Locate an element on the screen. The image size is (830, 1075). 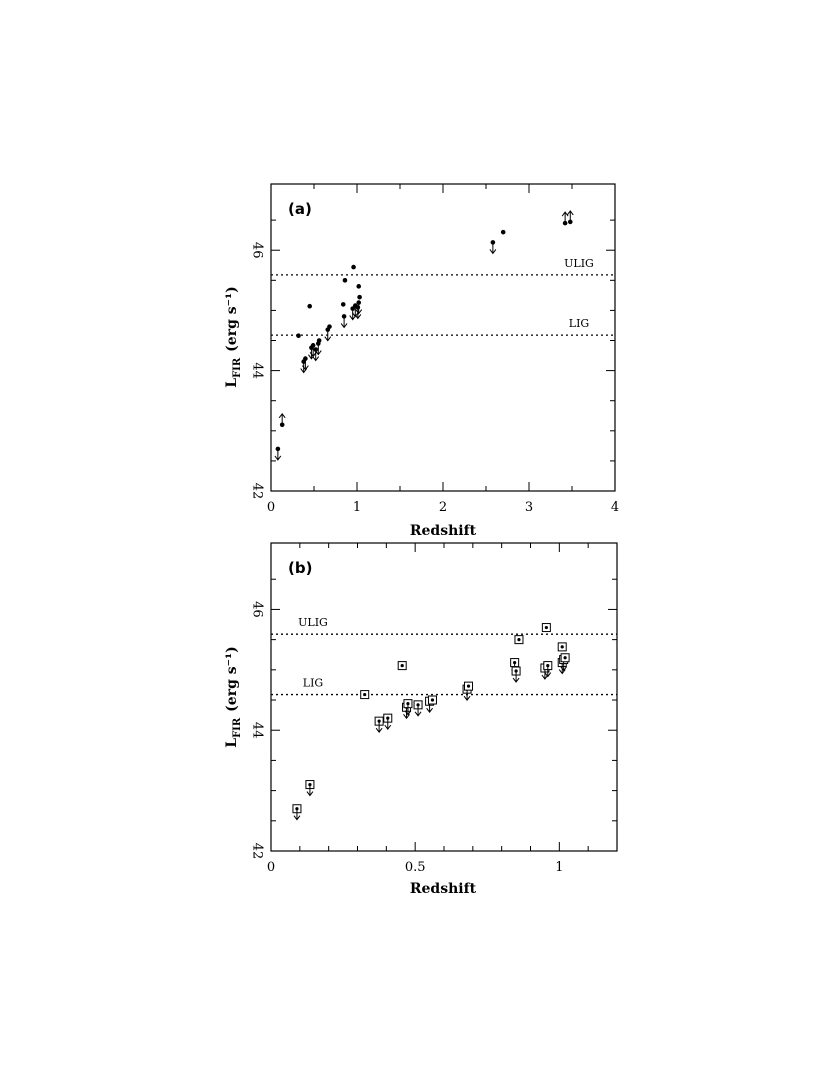
panel-a-x-tick-label: 0 is located at coordinates (271, 507).